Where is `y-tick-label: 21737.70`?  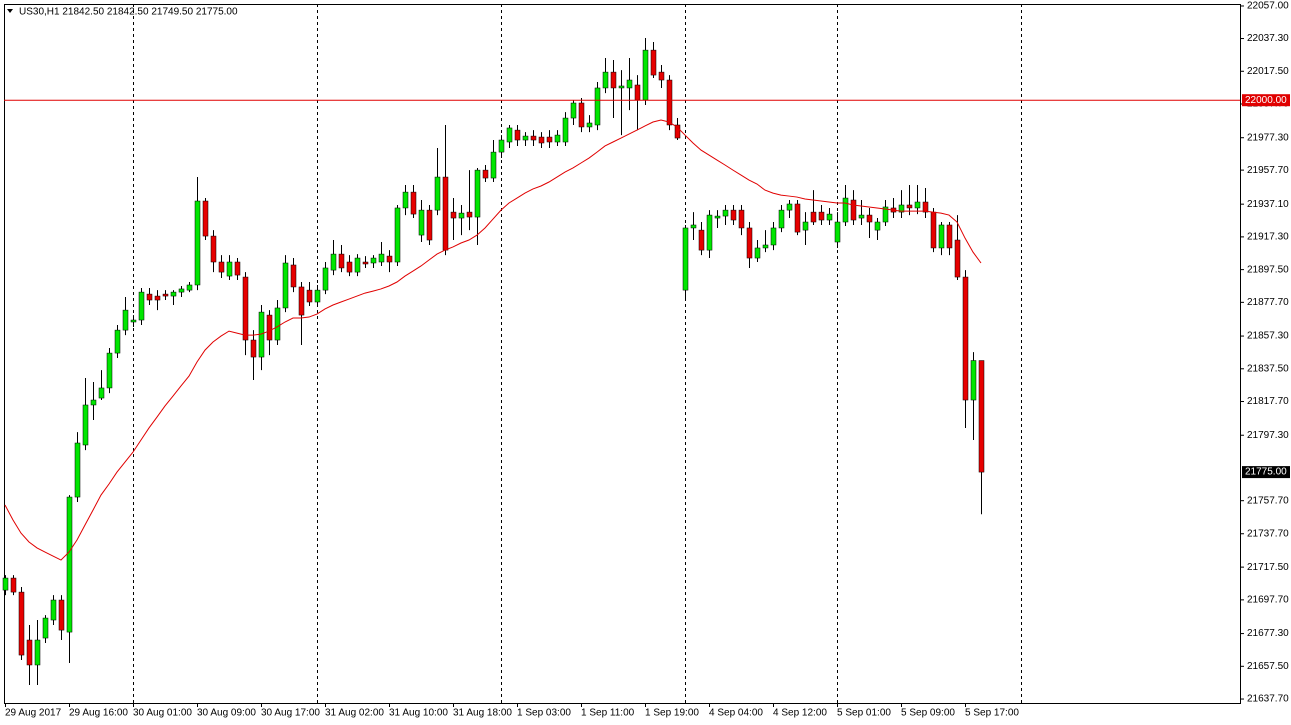 y-tick-label: 21737.70 is located at coordinates (1268, 533).